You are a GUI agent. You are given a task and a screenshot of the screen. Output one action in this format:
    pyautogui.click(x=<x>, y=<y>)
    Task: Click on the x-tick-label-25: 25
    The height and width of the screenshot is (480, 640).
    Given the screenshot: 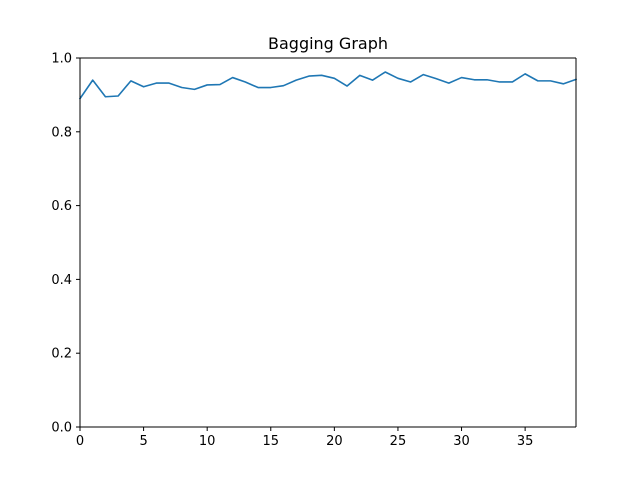 What is the action you would take?
    pyautogui.click(x=398, y=441)
    